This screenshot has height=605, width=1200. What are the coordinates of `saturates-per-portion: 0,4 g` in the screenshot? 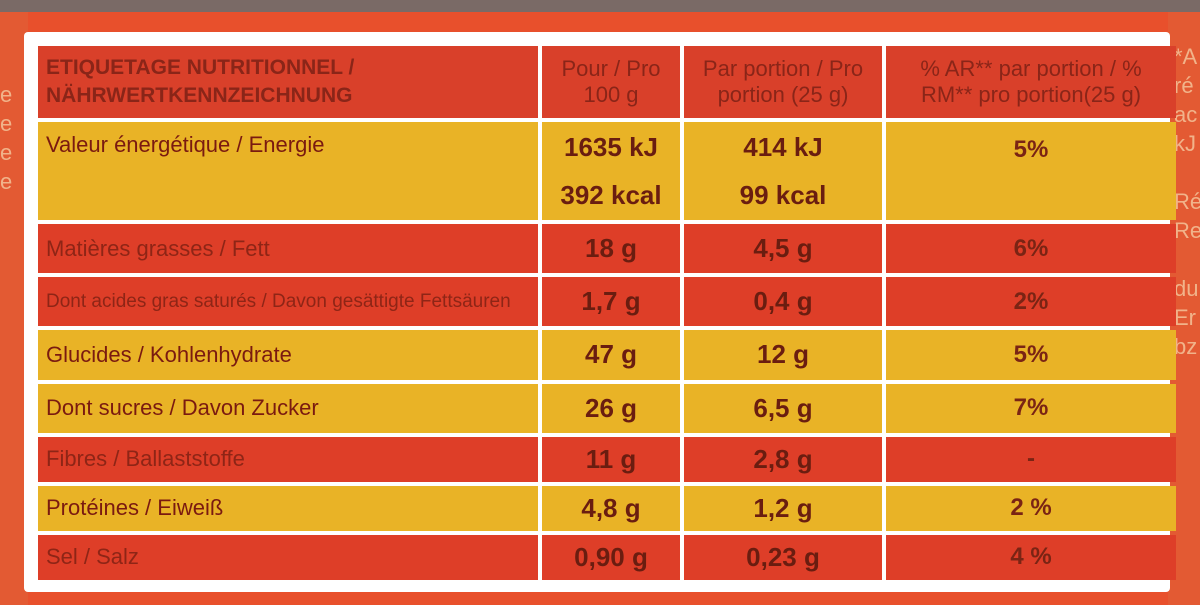 It's located at (783, 302).